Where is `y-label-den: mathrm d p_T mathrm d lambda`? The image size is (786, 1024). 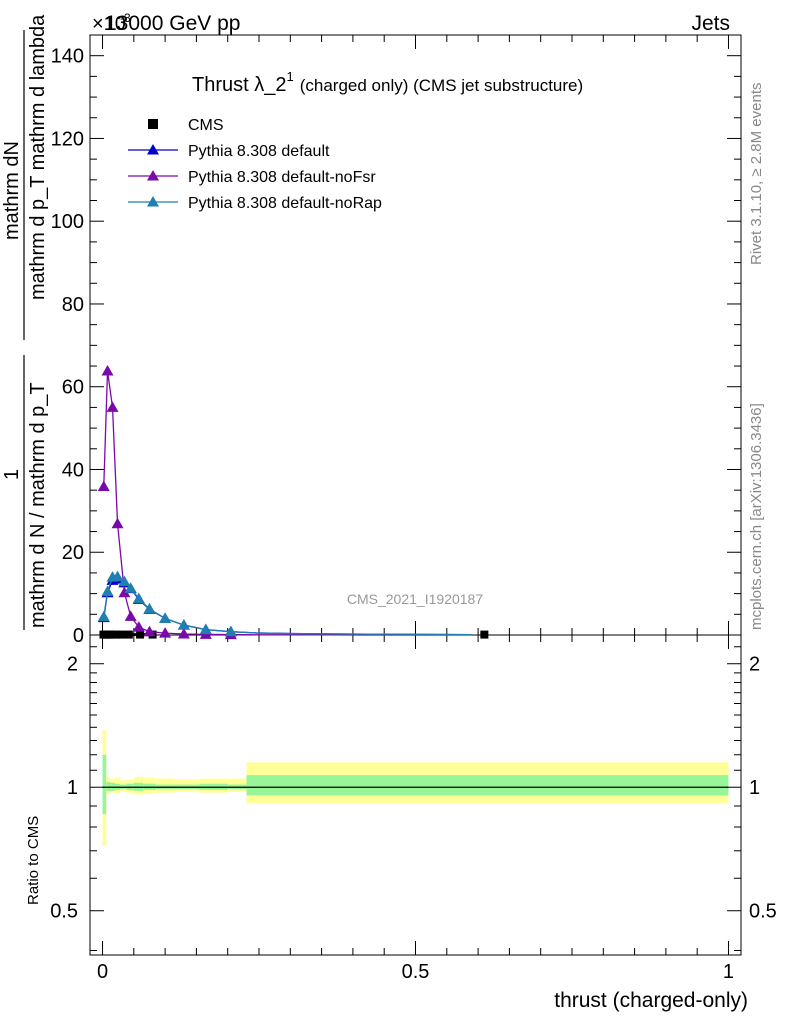 y-label-den: mathrm d p_T mathrm d lambda is located at coordinates (38, 157).